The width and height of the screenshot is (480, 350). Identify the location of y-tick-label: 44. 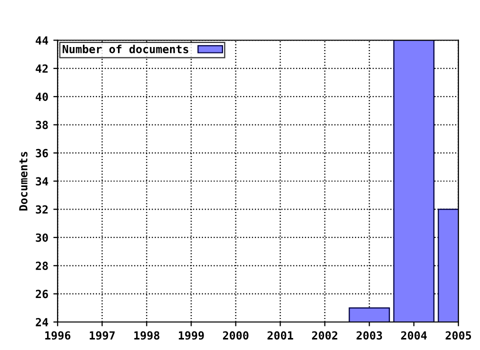
(42, 40).